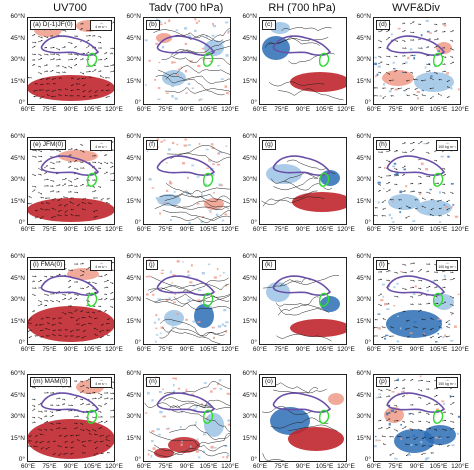 The width and height of the screenshot is (474, 470). Describe the element at coordinates (245, 373) in the screenshot. I see `y-tick-label: 60°N` at that location.